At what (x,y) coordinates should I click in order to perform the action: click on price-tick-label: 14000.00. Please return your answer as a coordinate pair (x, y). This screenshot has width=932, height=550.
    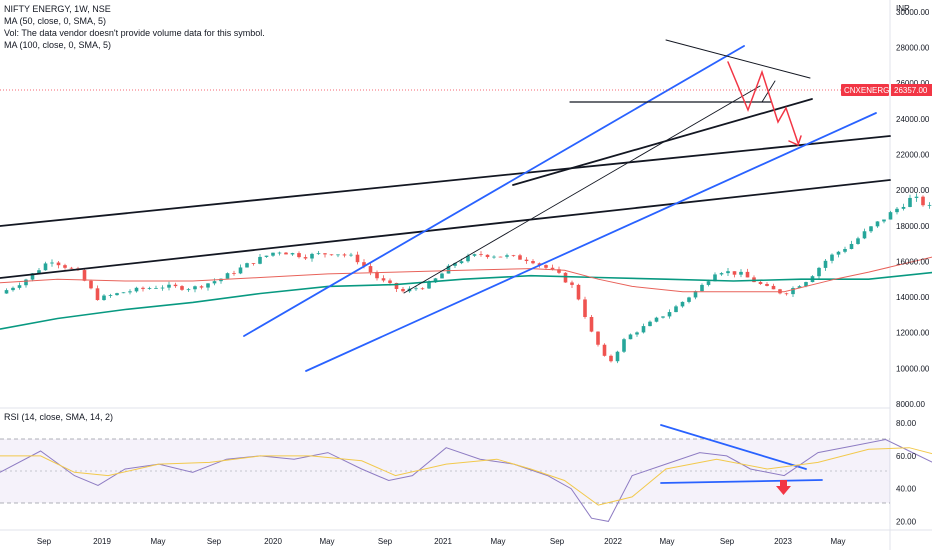
    Looking at the image, I should click on (913, 297).